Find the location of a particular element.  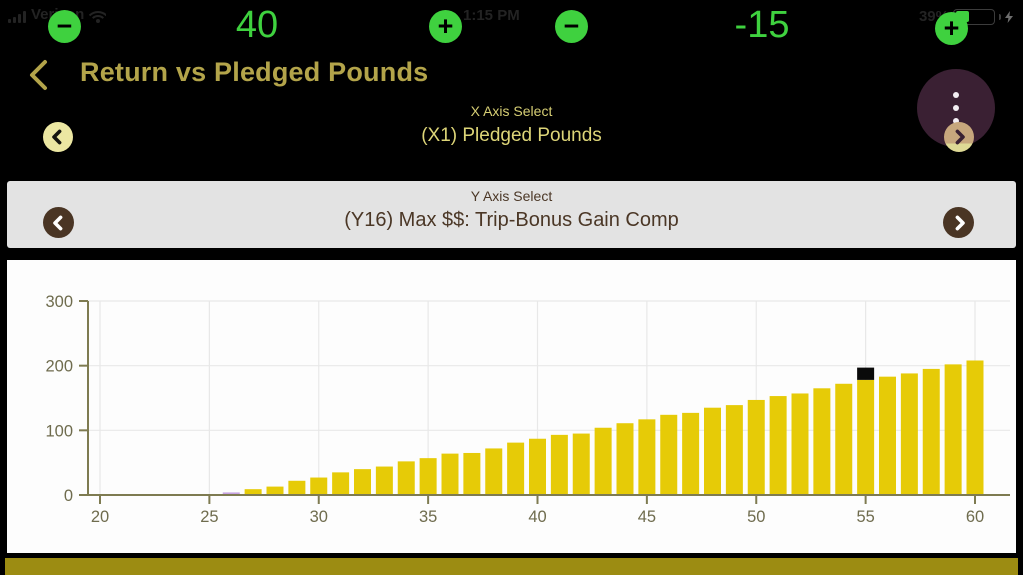

left-stepper-value: 40 is located at coordinates (257, 25).